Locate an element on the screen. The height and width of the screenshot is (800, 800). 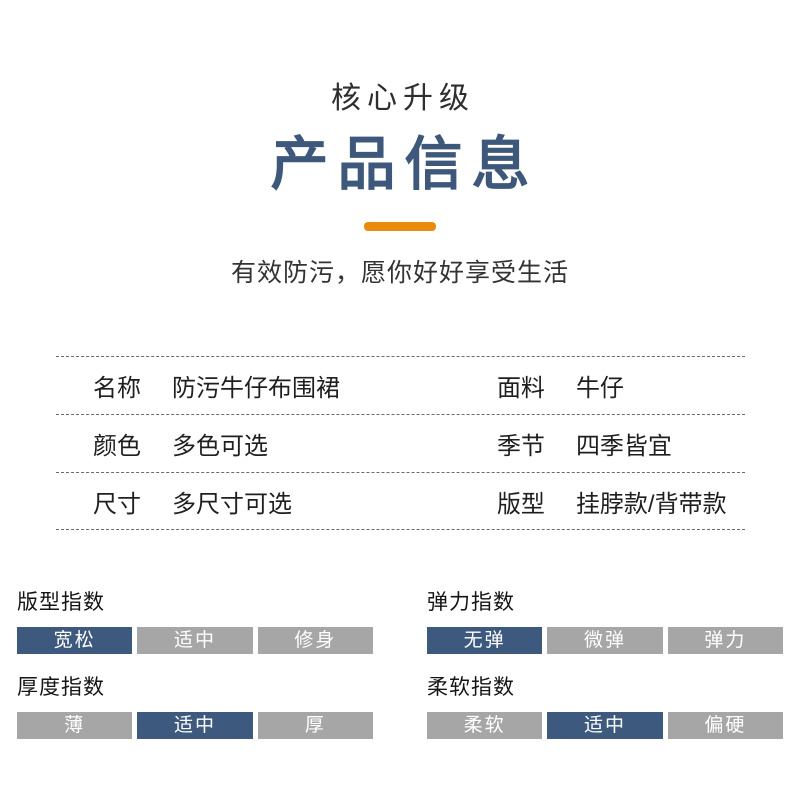
index-block-elasticity: 弹力指数 无弹 微弹 弹力 is located at coordinates (605, 622).